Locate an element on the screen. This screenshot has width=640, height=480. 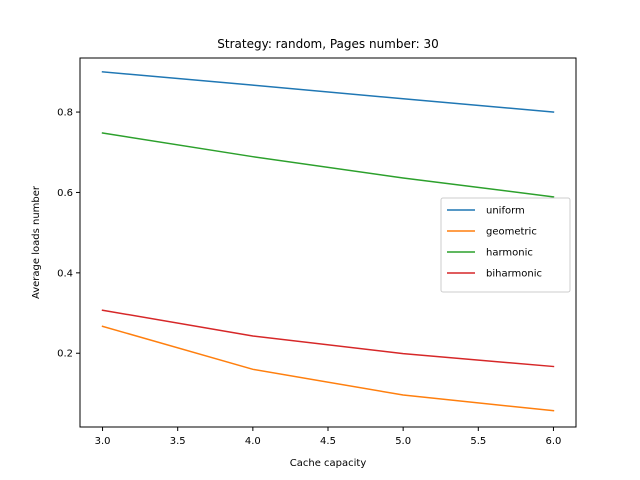
y-axis-label: Average loads number is located at coordinates (36, 242).